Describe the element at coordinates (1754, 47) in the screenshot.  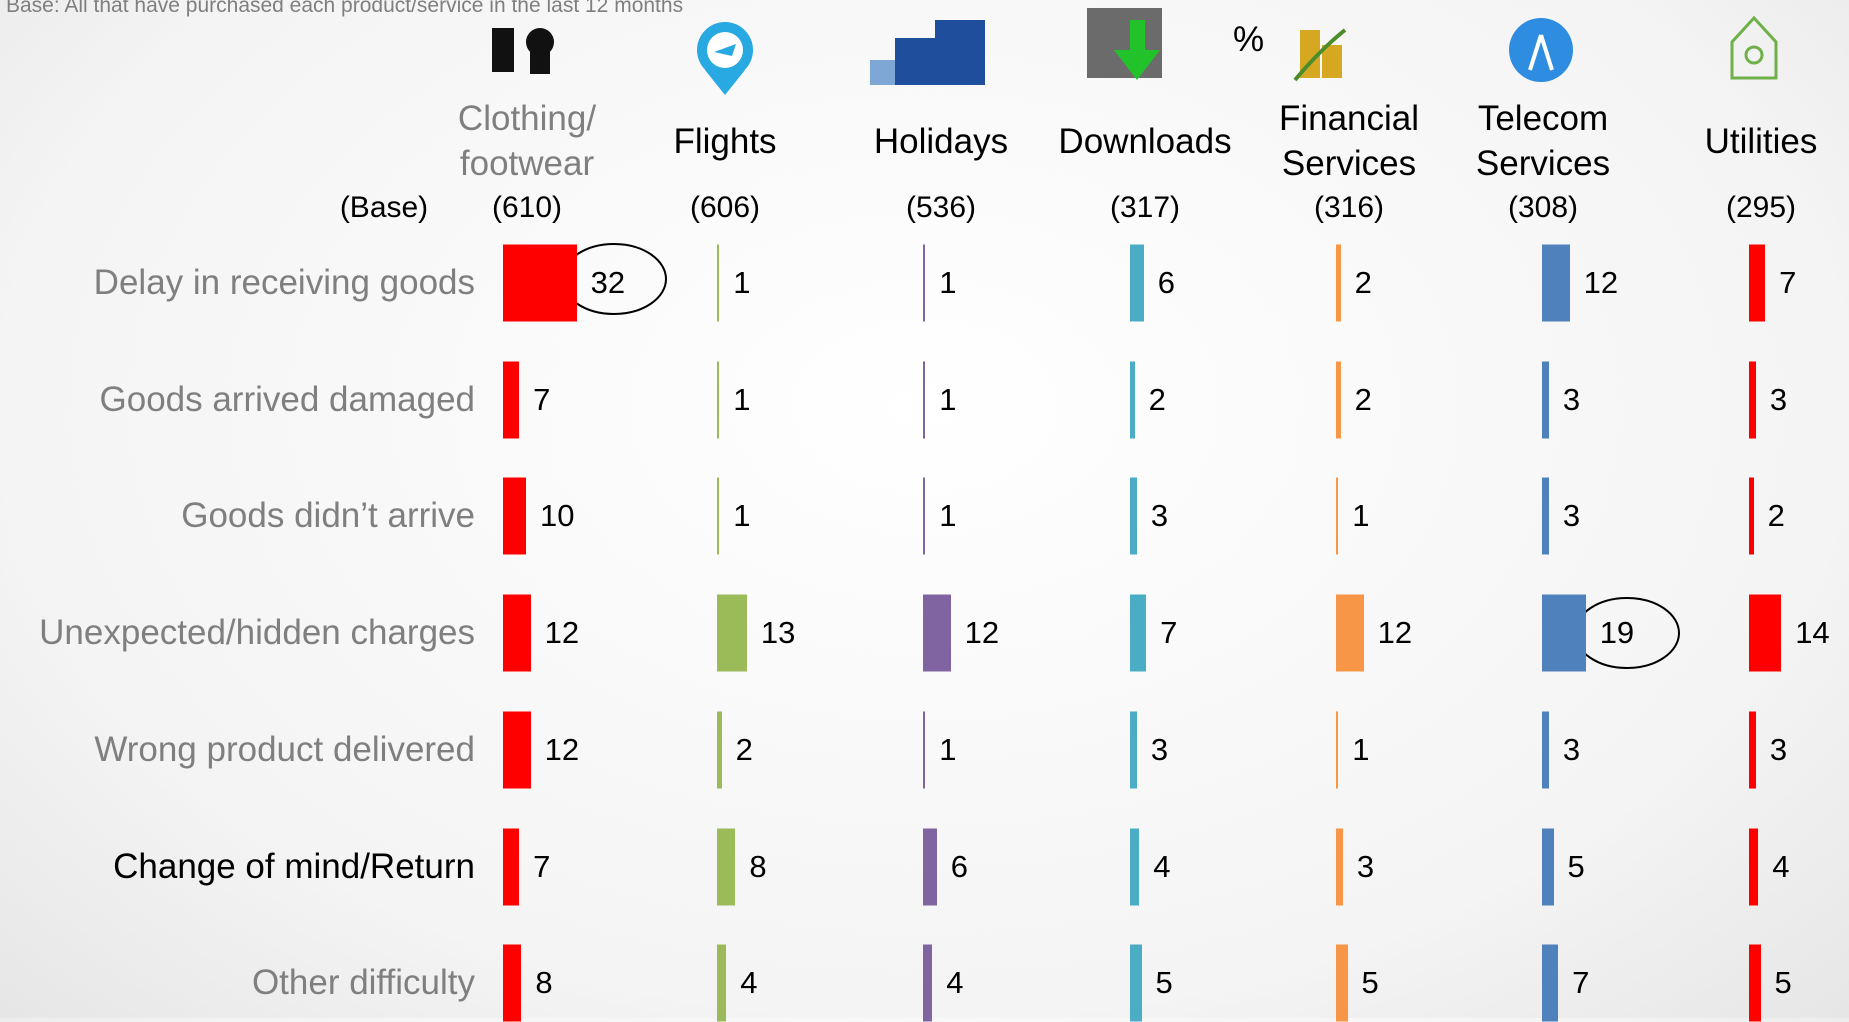
I see `utilities-icon` at that location.